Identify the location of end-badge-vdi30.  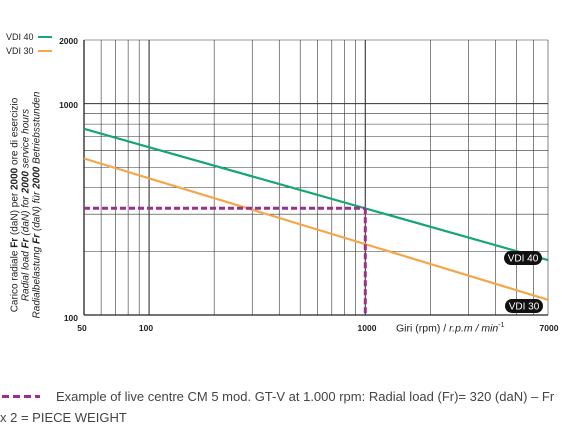
(524, 306).